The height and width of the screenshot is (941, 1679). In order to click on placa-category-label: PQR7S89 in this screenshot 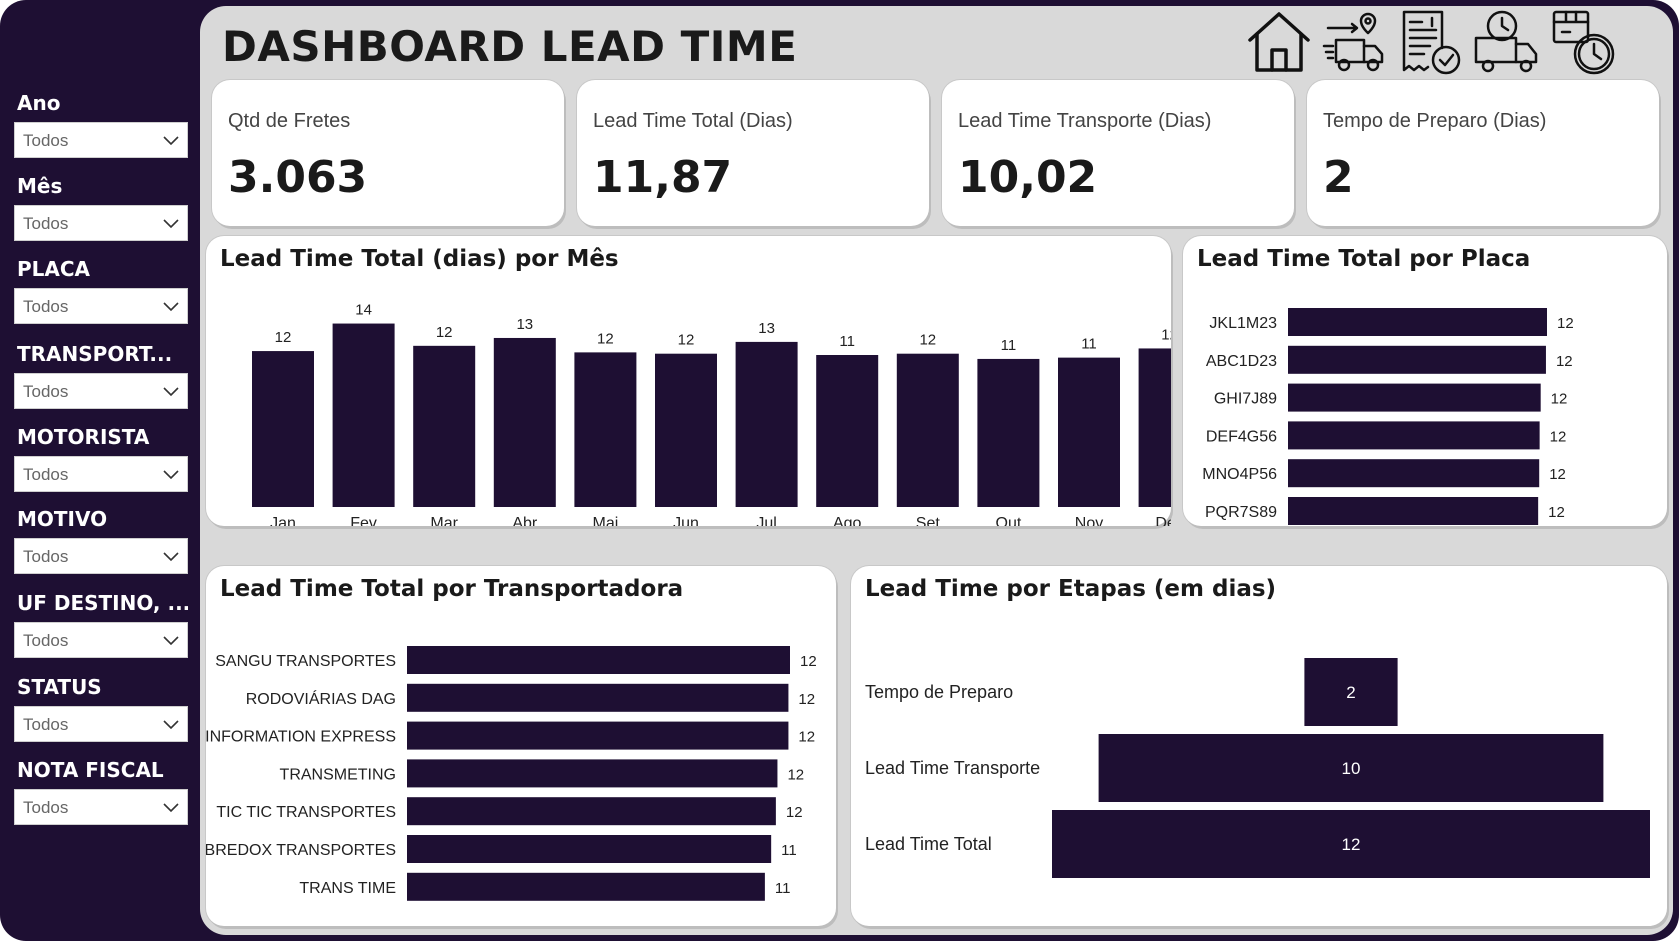, I will do `click(1241, 512)`.